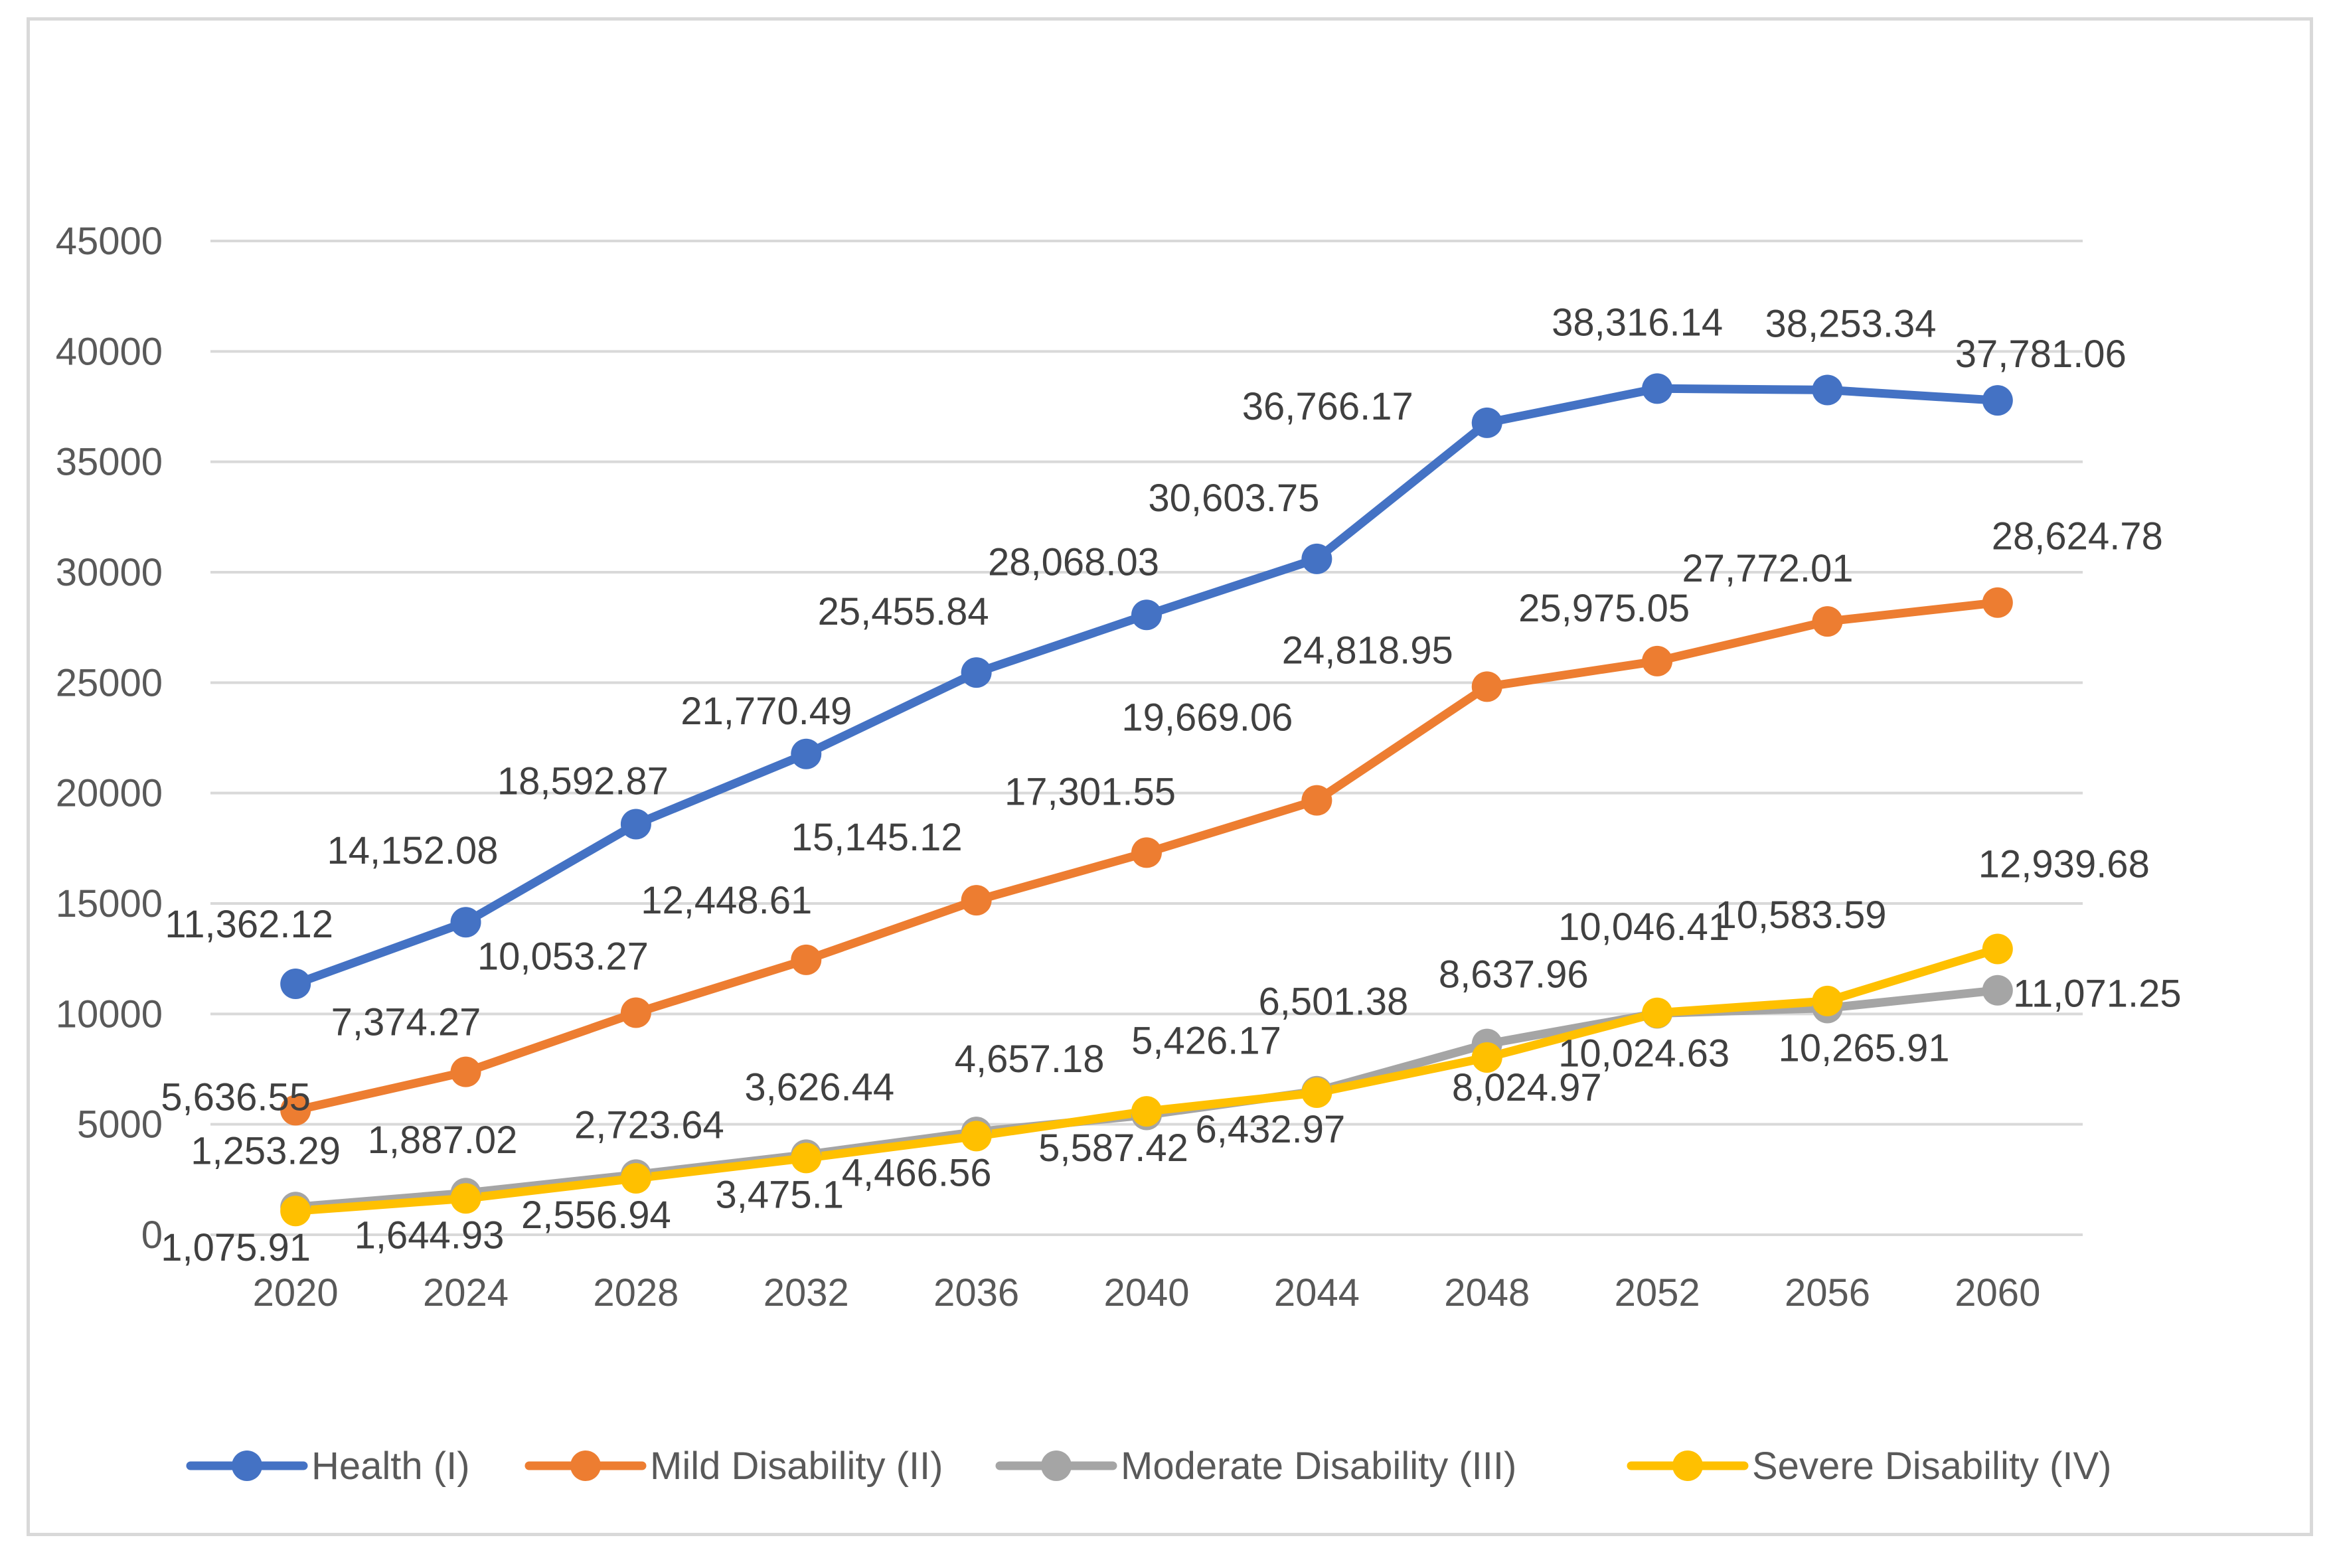 This screenshot has height=1568, width=2331. What do you see at coordinates (2041, 354) in the screenshot?
I see `data-label: 37,781.06` at bounding box center [2041, 354].